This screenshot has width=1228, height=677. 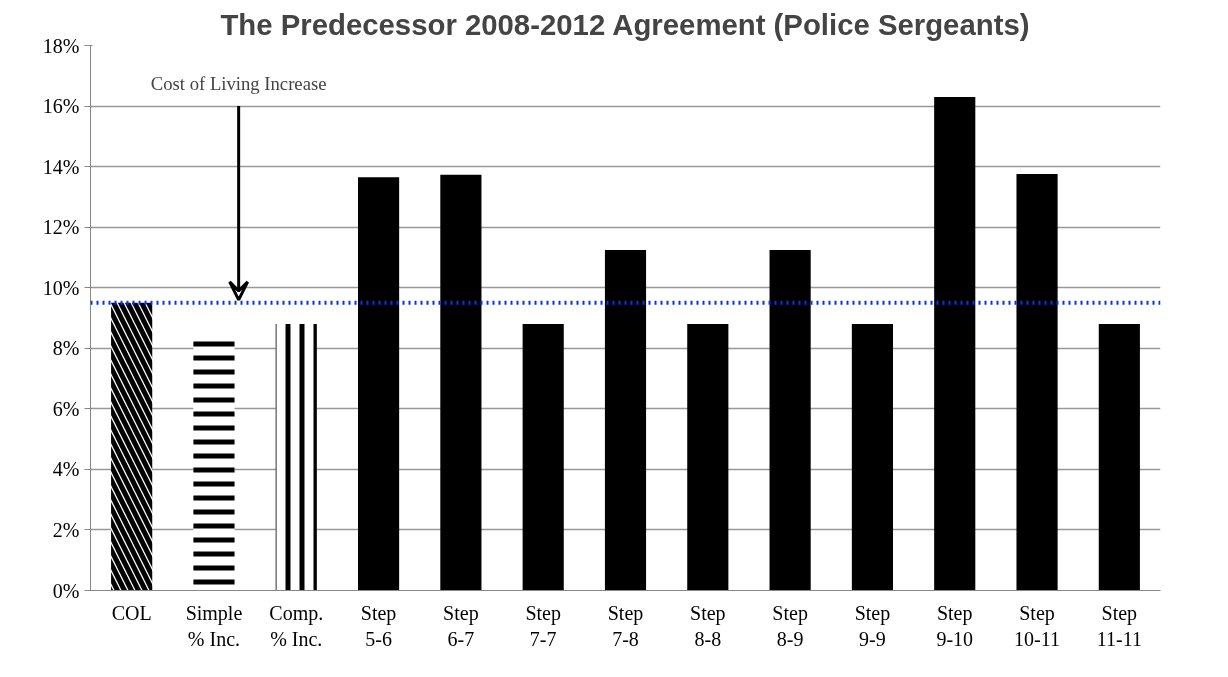 I want to click on y-tick-label: 14%, so click(x=61, y=166).